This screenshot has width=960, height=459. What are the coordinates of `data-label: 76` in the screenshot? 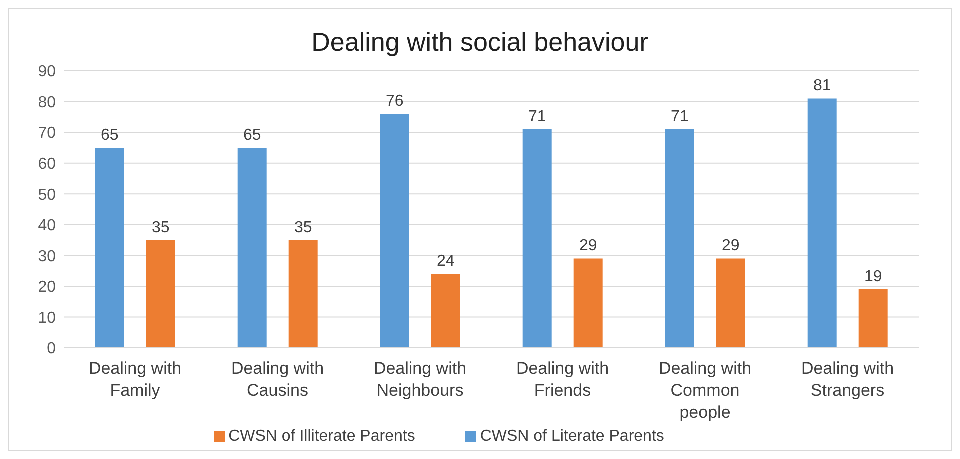 It's located at (395, 101).